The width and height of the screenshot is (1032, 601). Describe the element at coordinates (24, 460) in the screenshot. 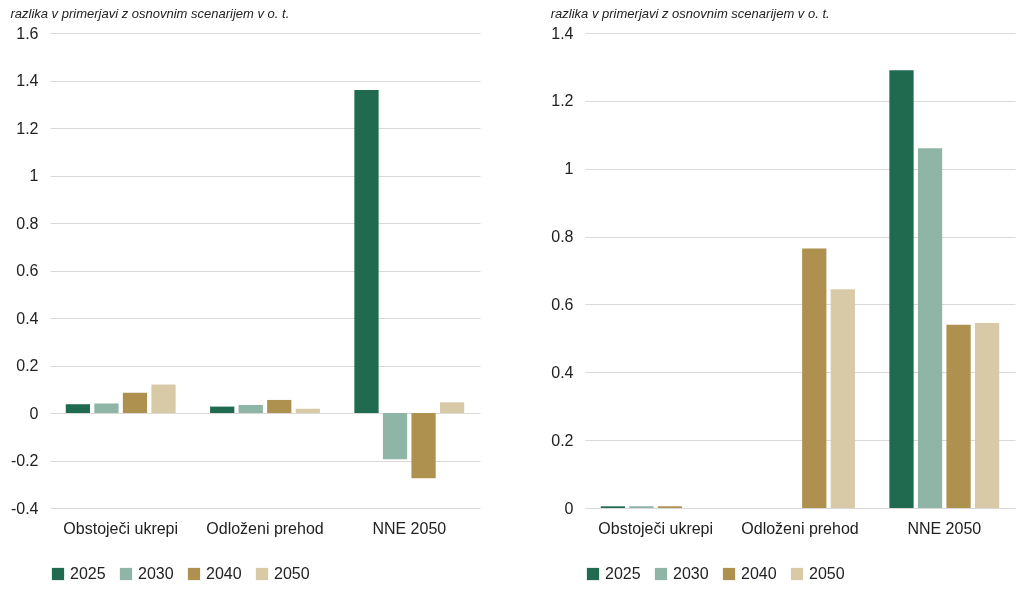

I see `y-tick-label: -0.2` at that location.